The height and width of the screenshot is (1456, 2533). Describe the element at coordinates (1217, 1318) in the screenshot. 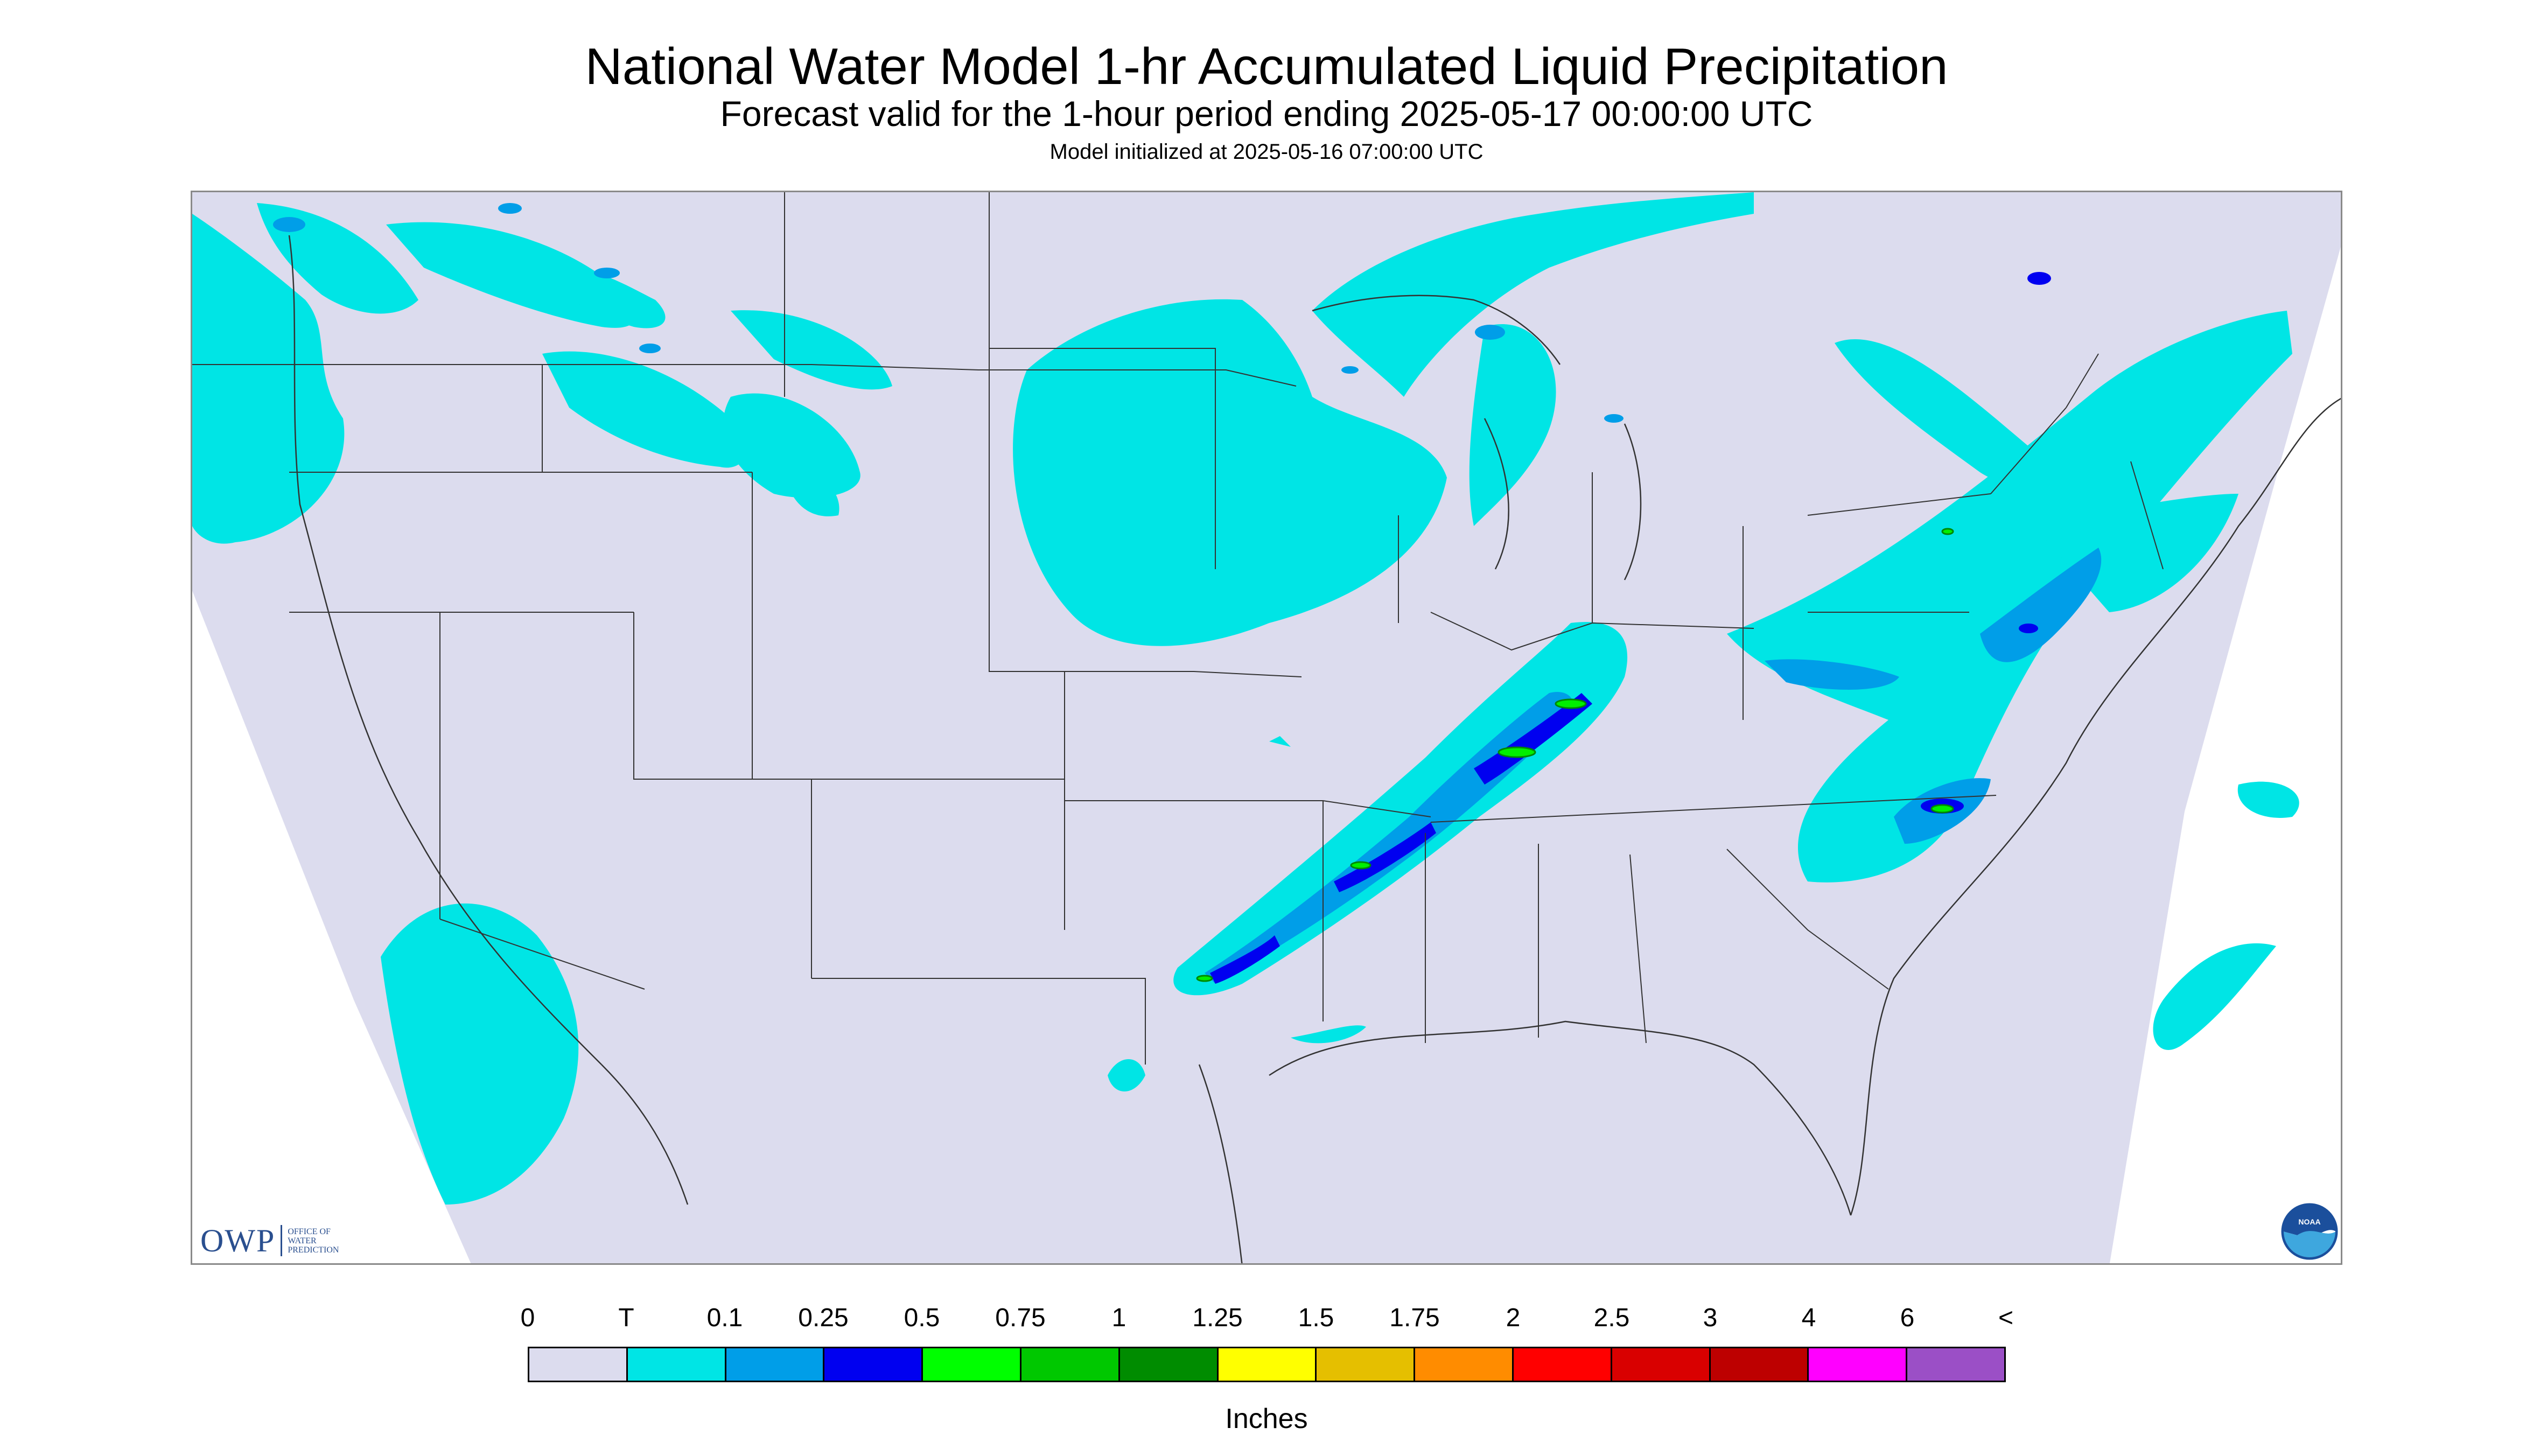

I see `legend-label-7: 1.25` at that location.